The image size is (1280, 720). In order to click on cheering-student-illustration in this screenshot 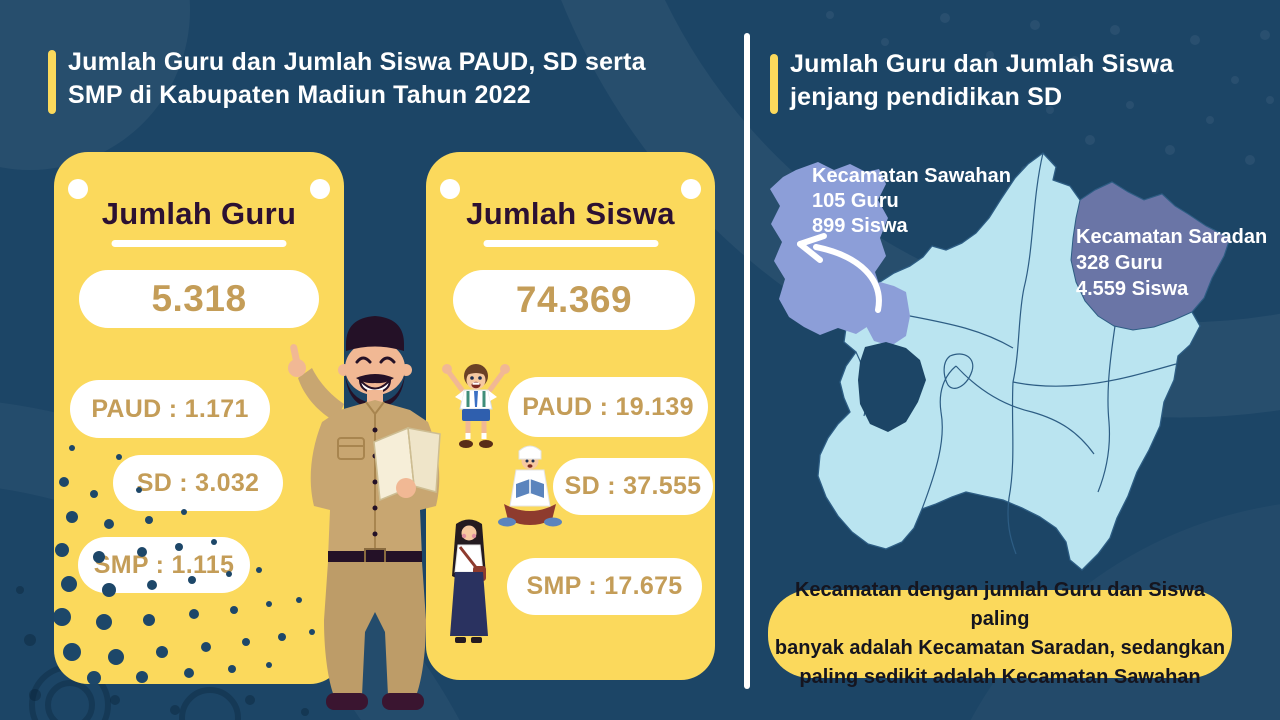, I will do `click(476, 406)`.